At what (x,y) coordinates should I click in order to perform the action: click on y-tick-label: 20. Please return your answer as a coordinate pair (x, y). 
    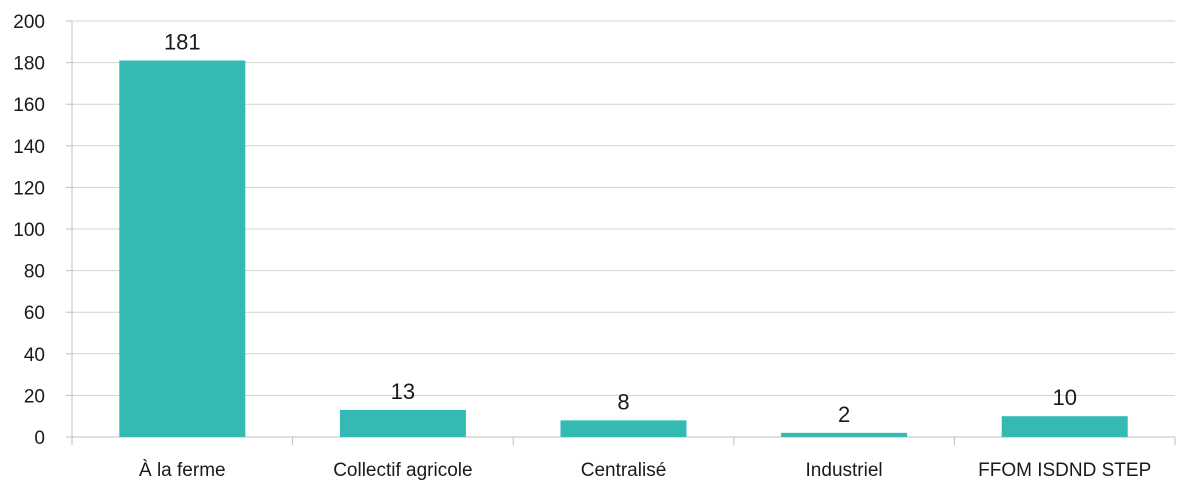
    Looking at the image, I should click on (34, 396).